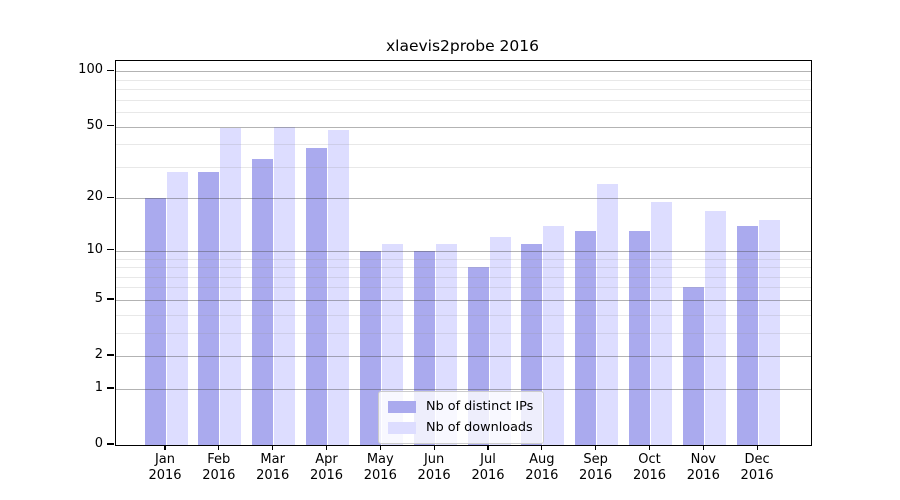  I want to click on bar-downloads-apr, so click(338, 287).